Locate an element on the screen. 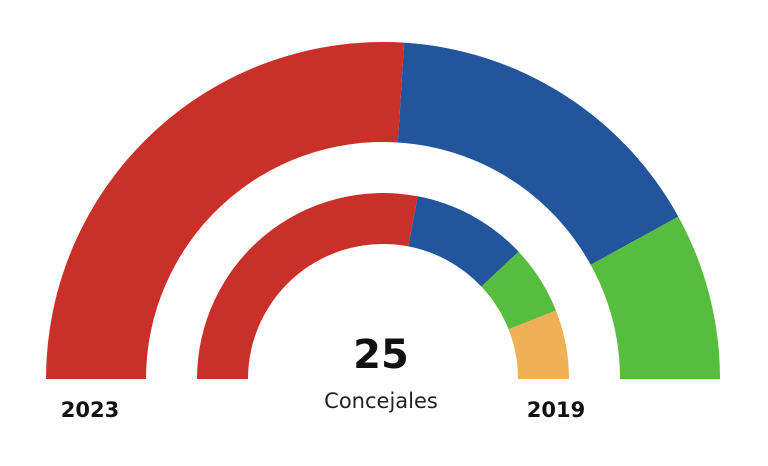  ring-label-inner: 2019 is located at coordinates (556, 410).